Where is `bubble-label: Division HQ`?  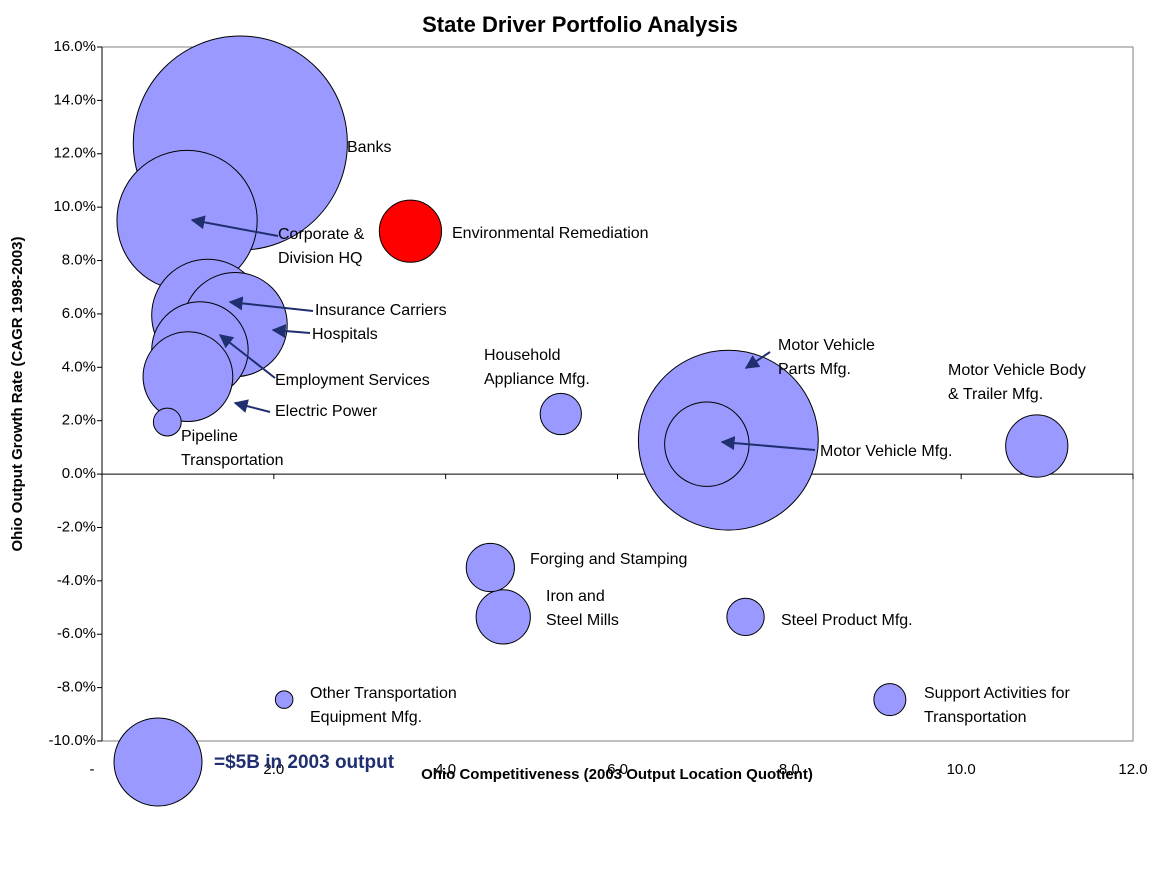
bubble-label: Division HQ is located at coordinates (320, 258).